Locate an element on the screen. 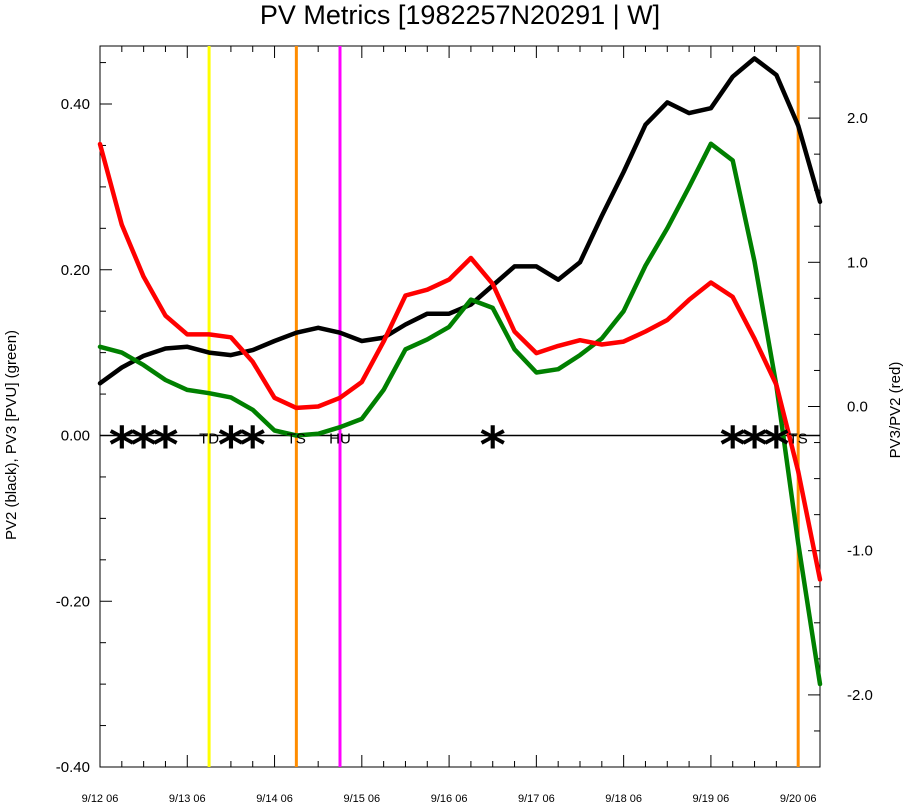 This screenshot has height=805, width=910. y-tick-label-right: 2.0 is located at coordinates (857, 118).